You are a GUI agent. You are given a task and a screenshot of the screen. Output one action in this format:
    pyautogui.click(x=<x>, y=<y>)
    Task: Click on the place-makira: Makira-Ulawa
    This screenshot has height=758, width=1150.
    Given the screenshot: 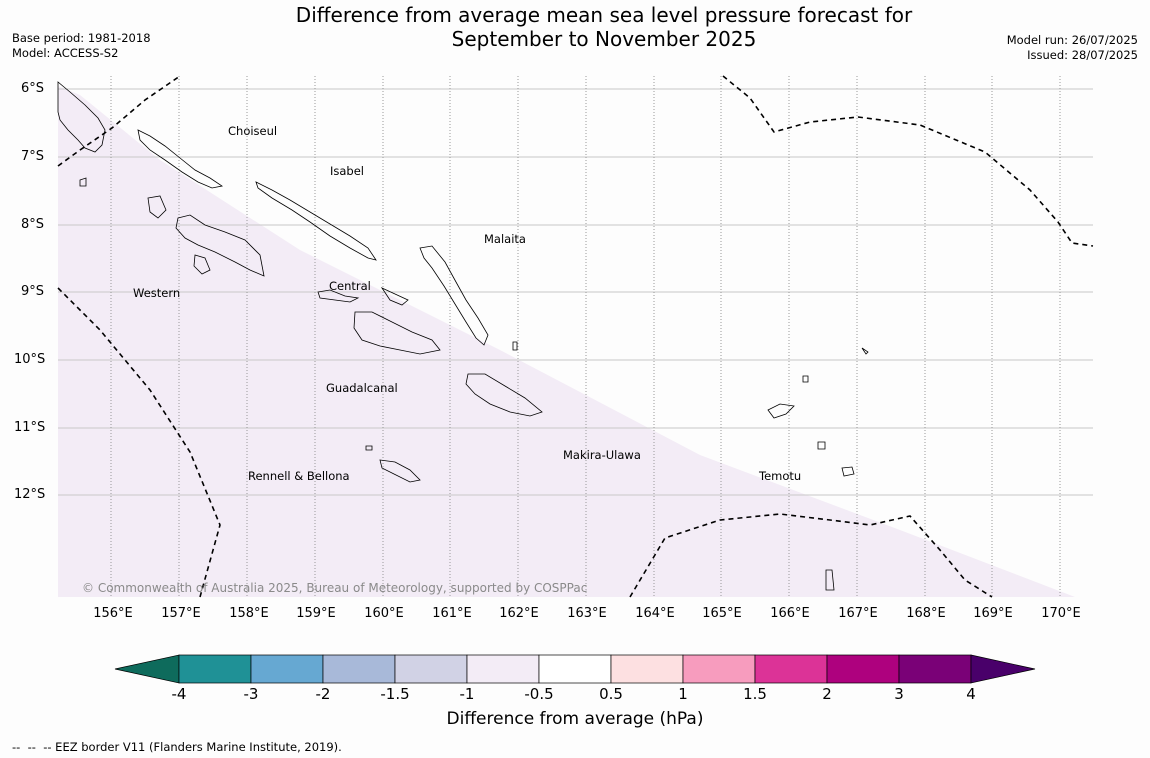 What is the action you would take?
    pyautogui.click(x=602, y=455)
    